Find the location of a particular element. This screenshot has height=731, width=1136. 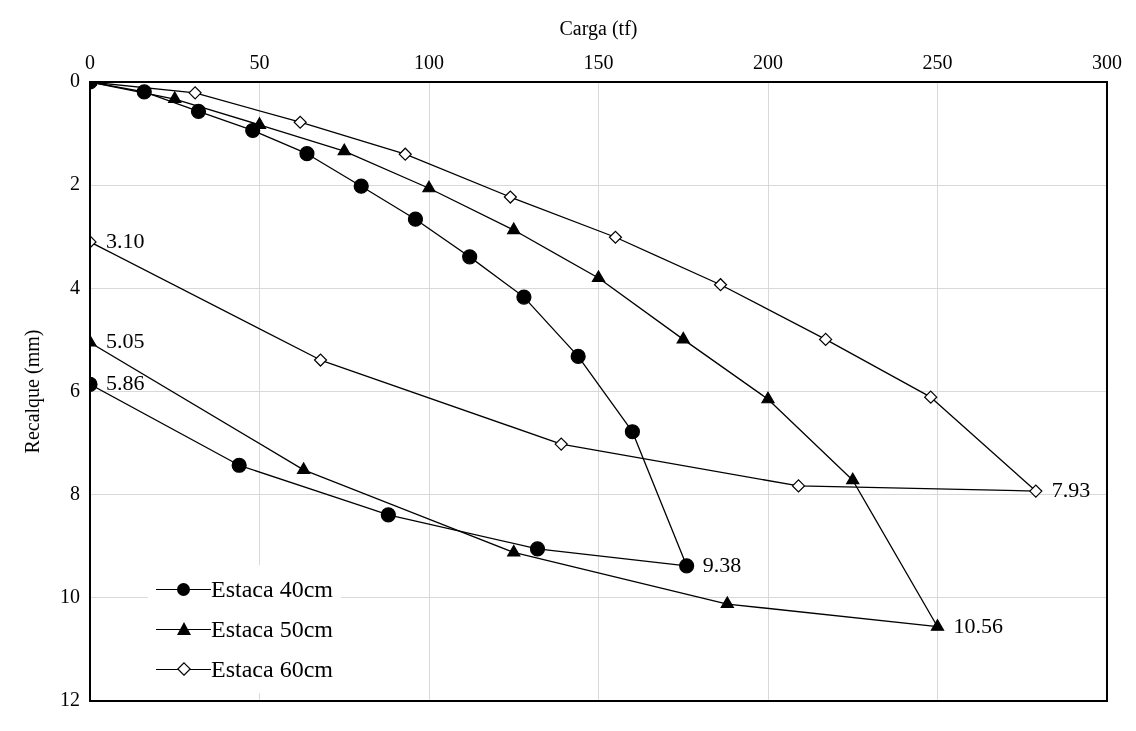

y-tick-label: 2 is located at coordinates (75, 183).